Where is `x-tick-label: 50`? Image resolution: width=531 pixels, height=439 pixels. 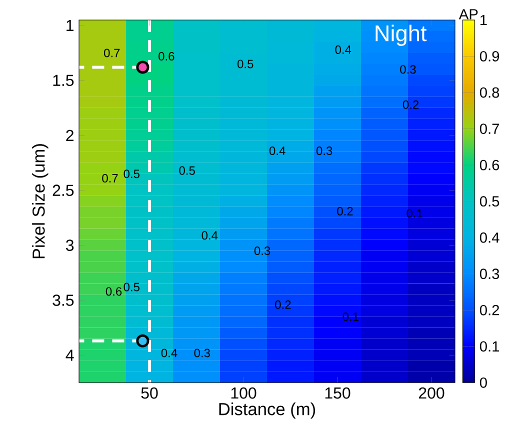
x-tick-label: 50 is located at coordinates (149, 393).